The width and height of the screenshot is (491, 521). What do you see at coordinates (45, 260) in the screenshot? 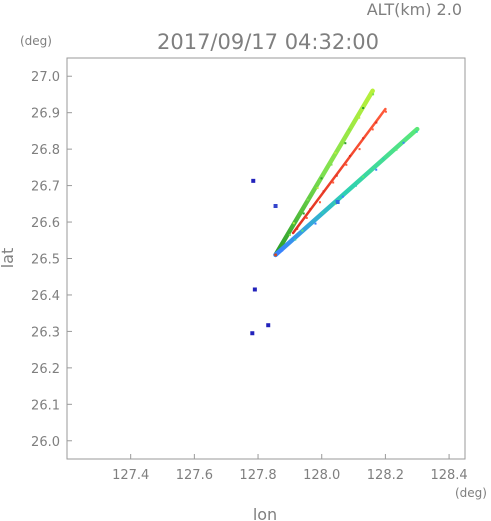
I see `y-tick-label: 26.5` at bounding box center [45, 260].